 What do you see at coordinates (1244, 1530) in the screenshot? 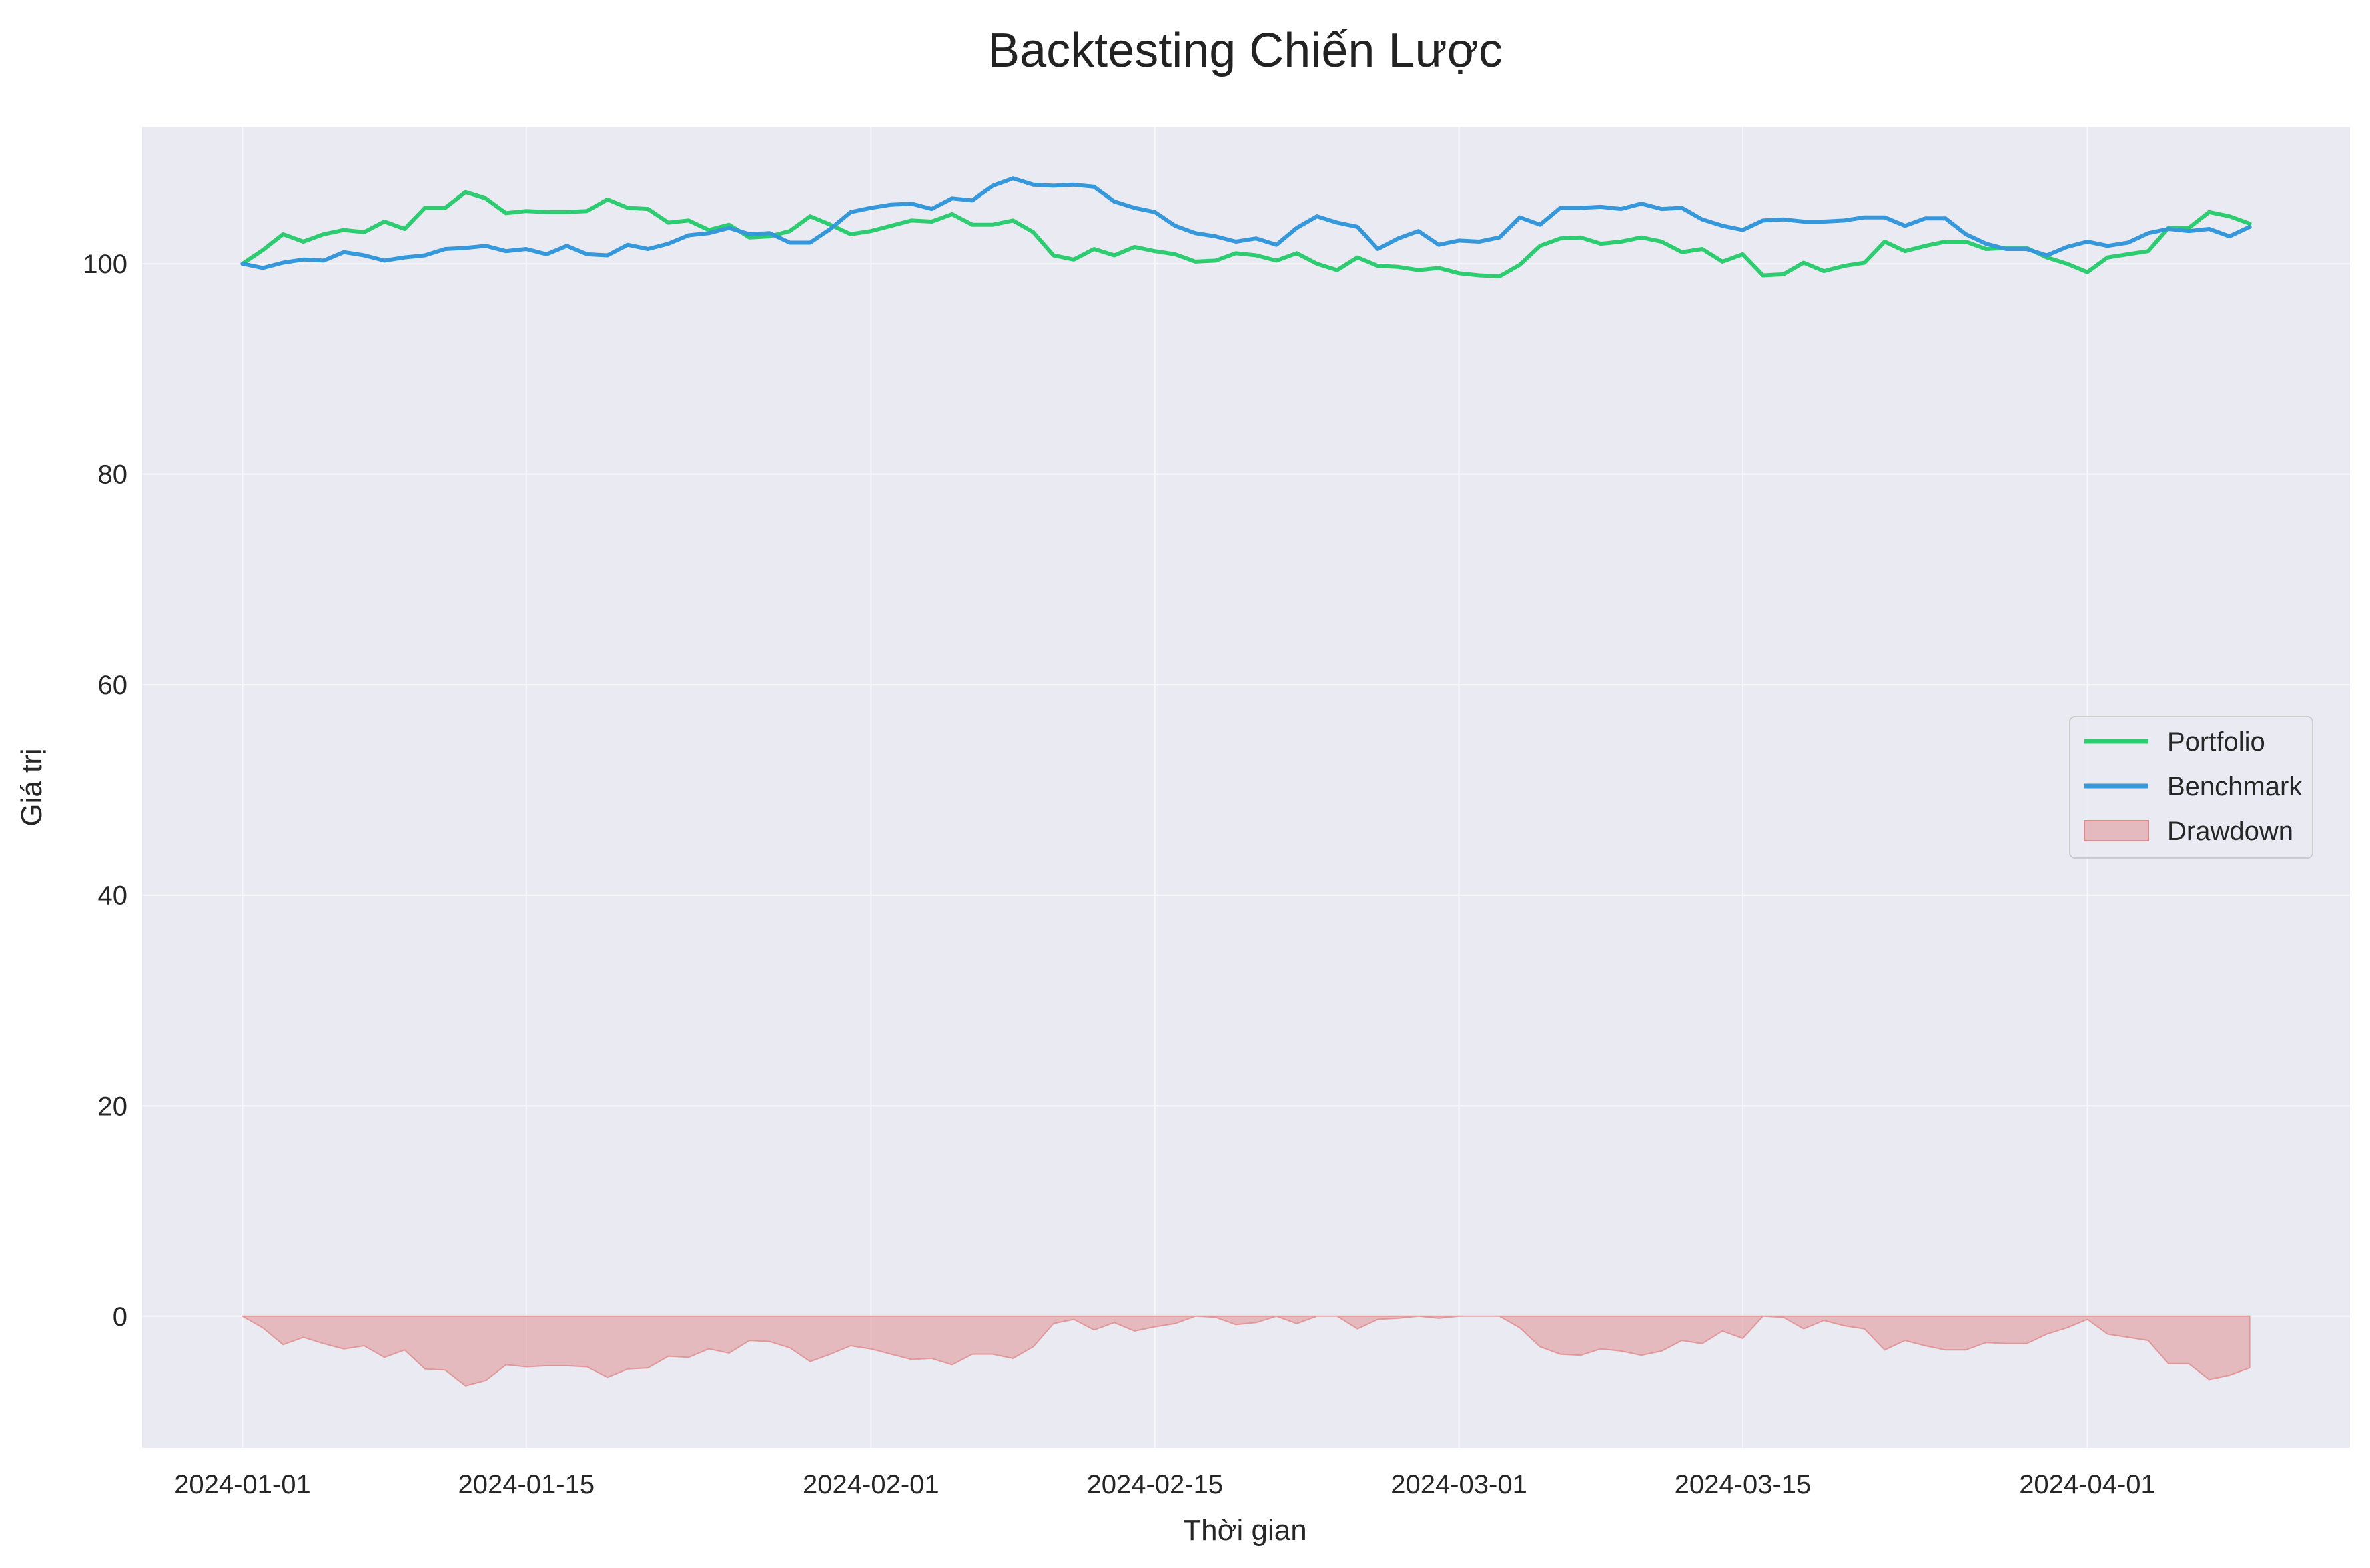
I see `x-axis-label: Thời gian` at bounding box center [1244, 1530].